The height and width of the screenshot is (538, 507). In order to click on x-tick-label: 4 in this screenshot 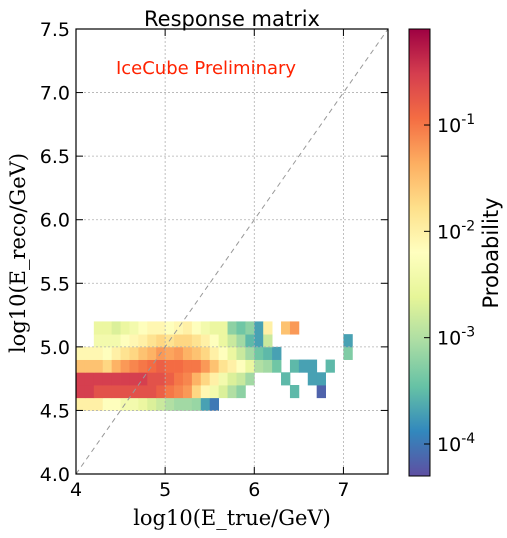, I will do `click(76, 490)`.